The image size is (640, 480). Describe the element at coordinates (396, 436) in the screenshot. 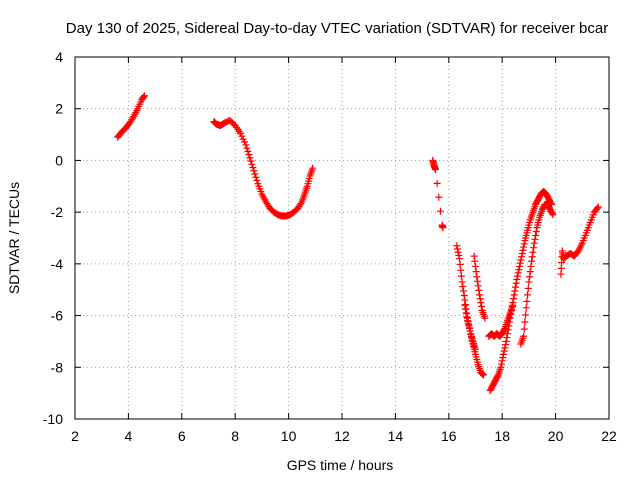

I see `x-tick-label: 14` at that location.